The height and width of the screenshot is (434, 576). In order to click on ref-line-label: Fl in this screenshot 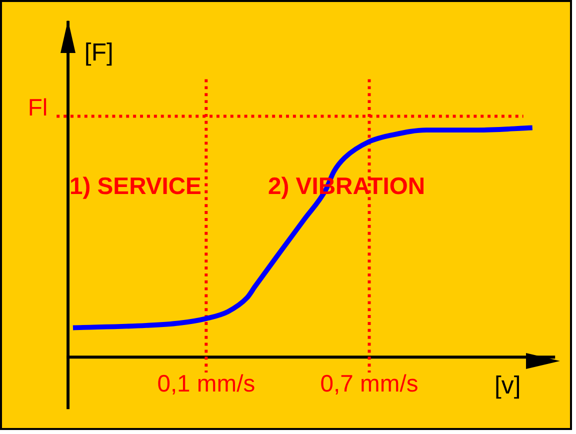, I will do `click(38, 108)`.